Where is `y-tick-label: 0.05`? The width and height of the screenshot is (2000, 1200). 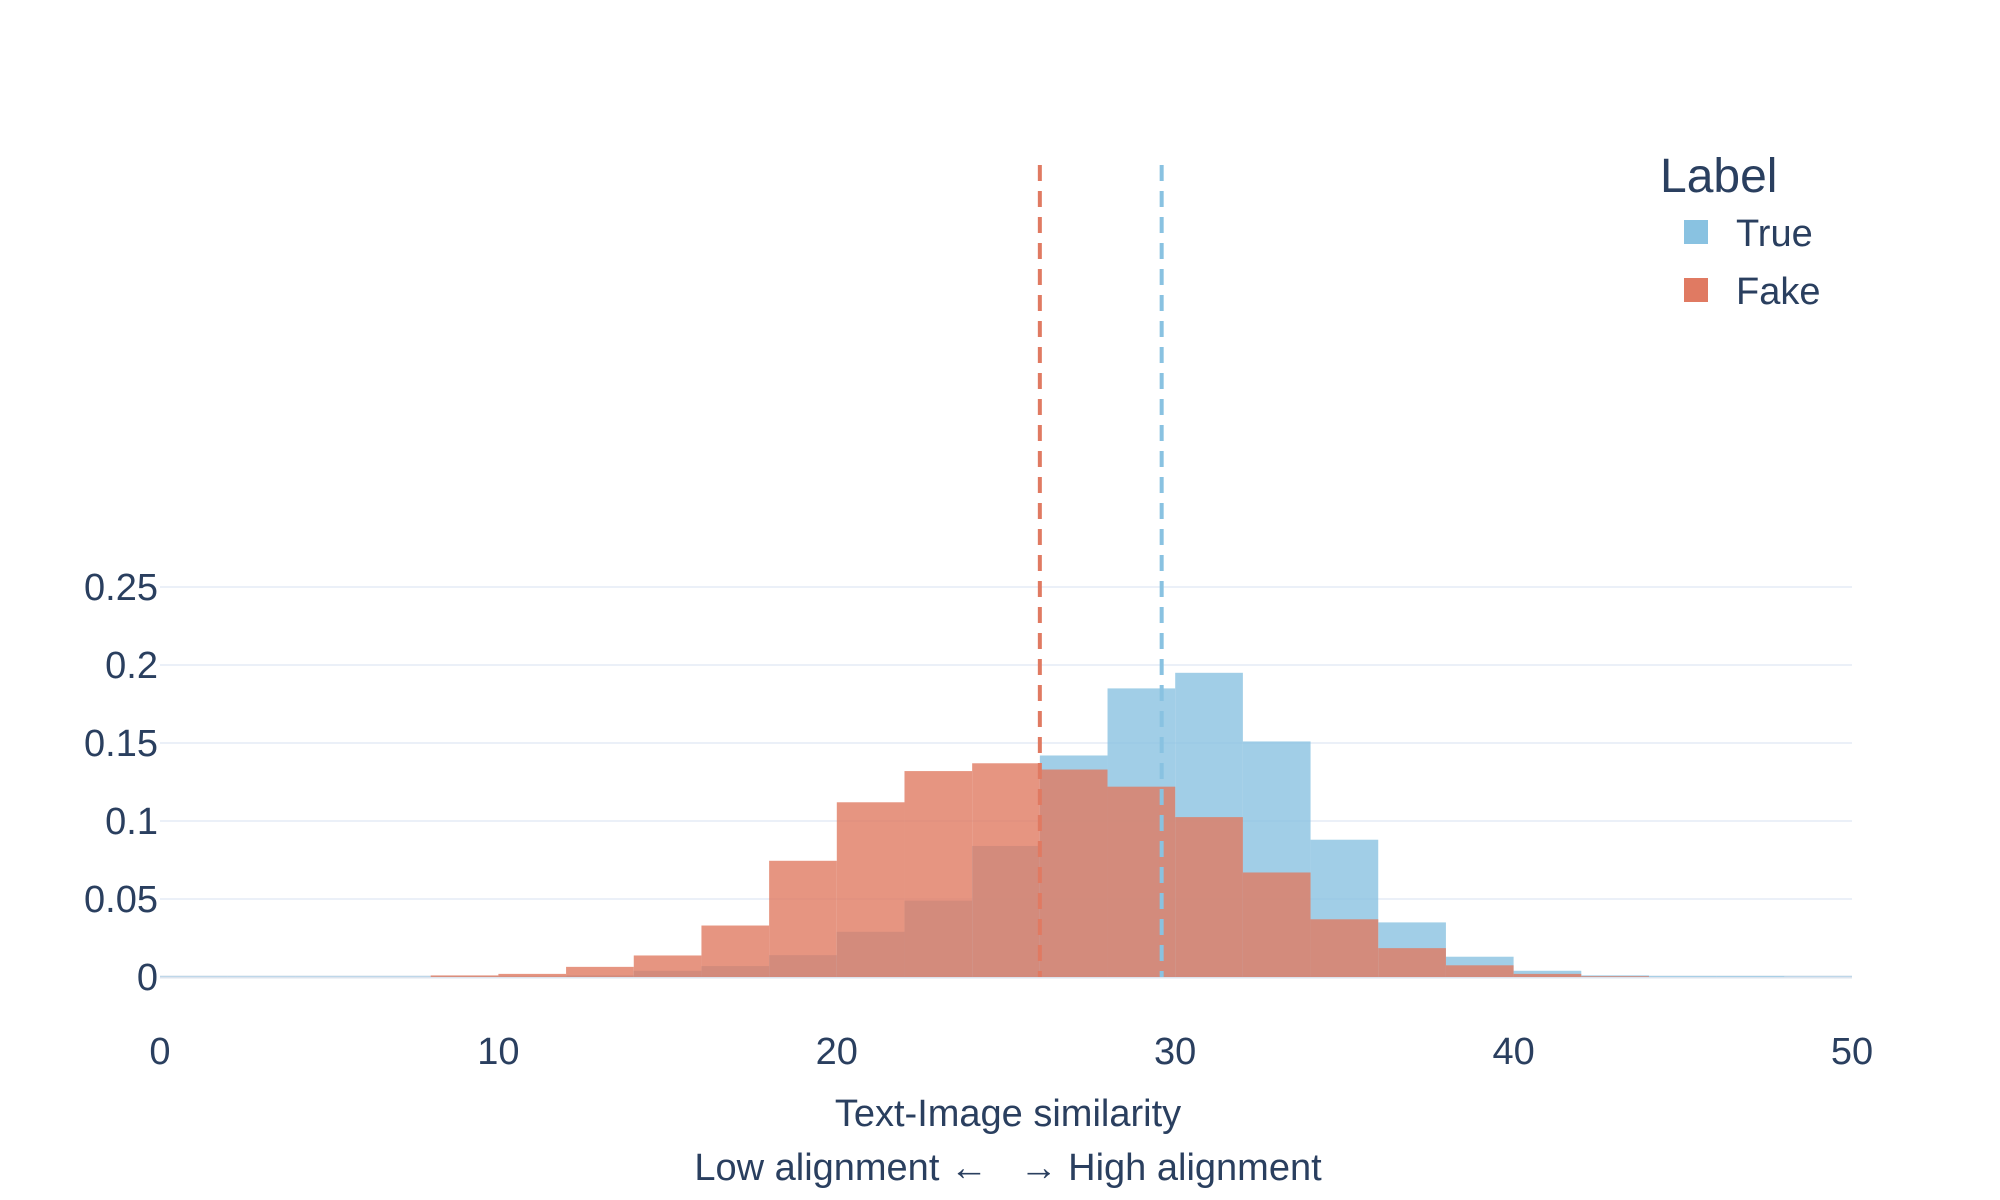 y-tick-label: 0.05 is located at coordinates (121, 900).